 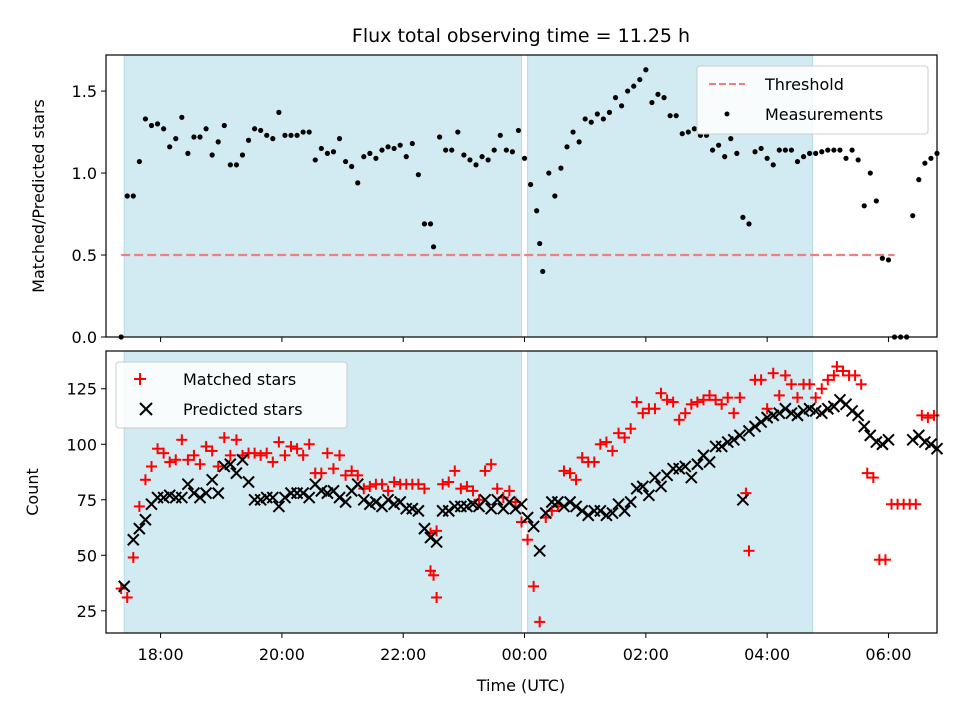 What do you see at coordinates (38, 196) in the screenshot?
I see `ratio-y-axis-label: Matched/Predicted stars` at bounding box center [38, 196].